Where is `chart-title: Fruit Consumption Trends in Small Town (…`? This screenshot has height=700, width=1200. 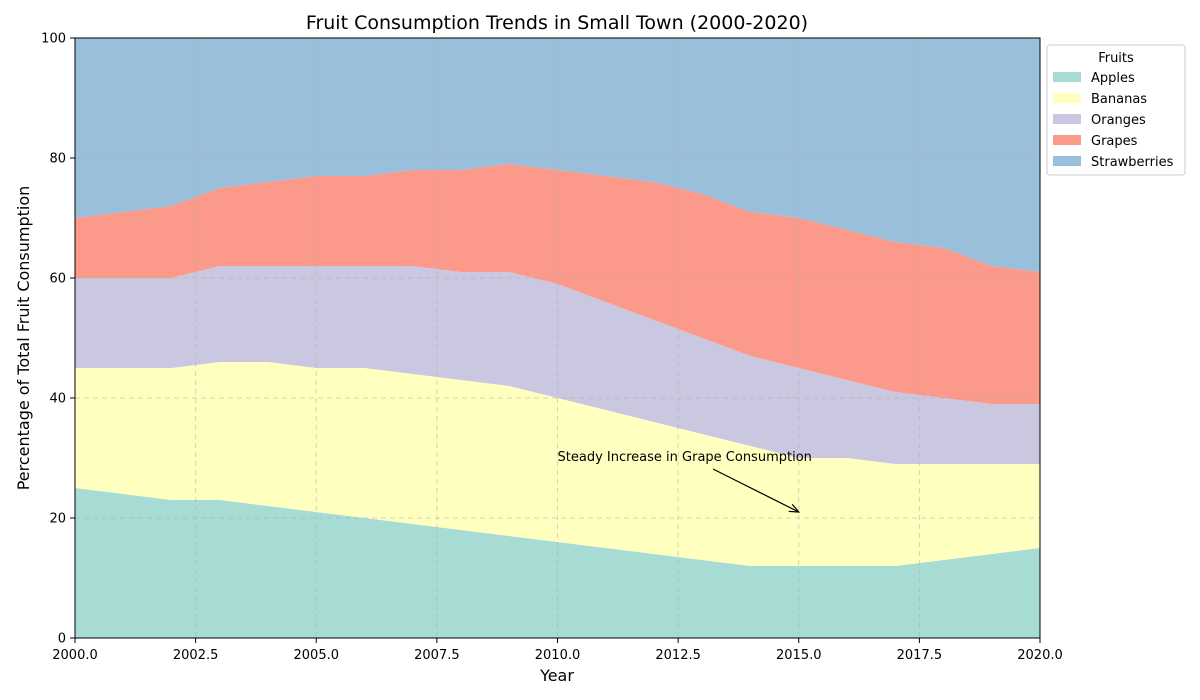 chart-title: Fruit Consumption Trends in Small Town (… is located at coordinates (557, 23).